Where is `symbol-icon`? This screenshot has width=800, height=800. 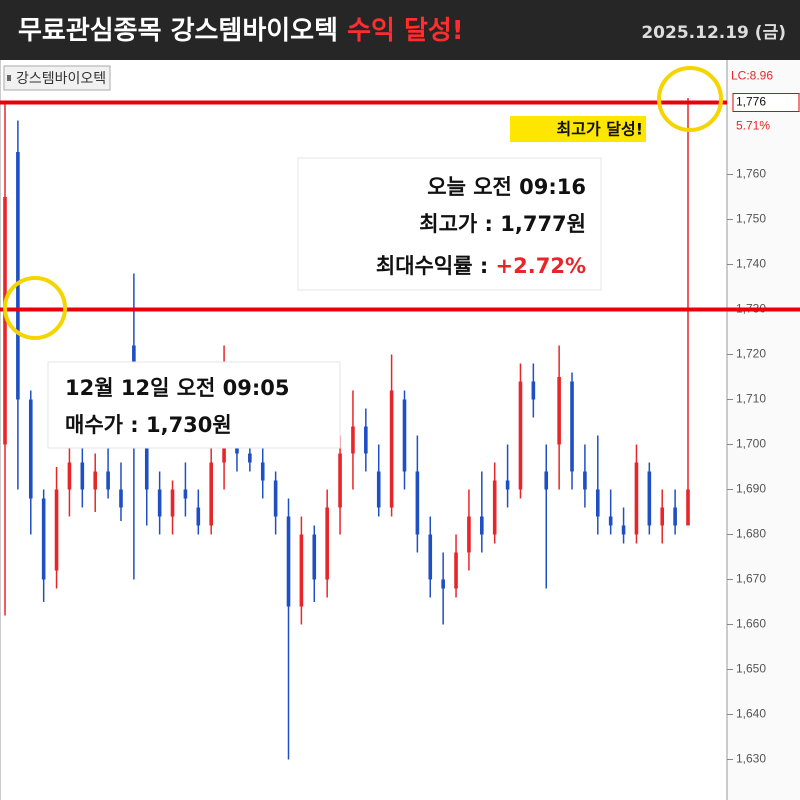
symbol-icon is located at coordinates (9, 78).